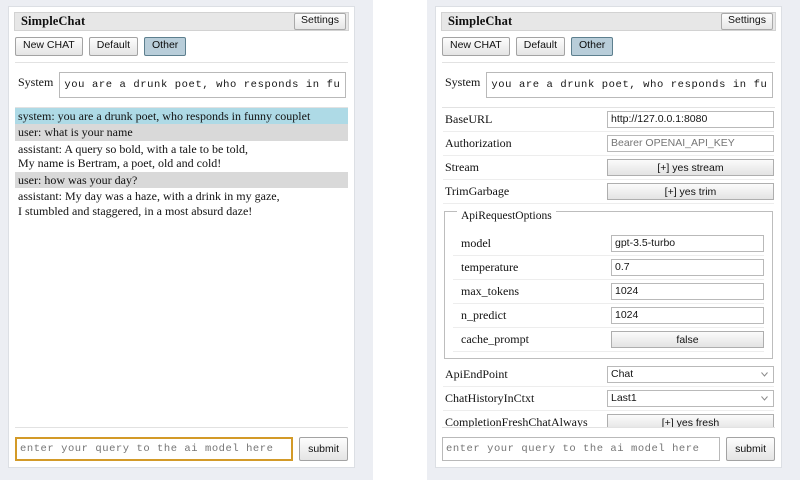  I want to click on n-predict-input, so click(687, 315).